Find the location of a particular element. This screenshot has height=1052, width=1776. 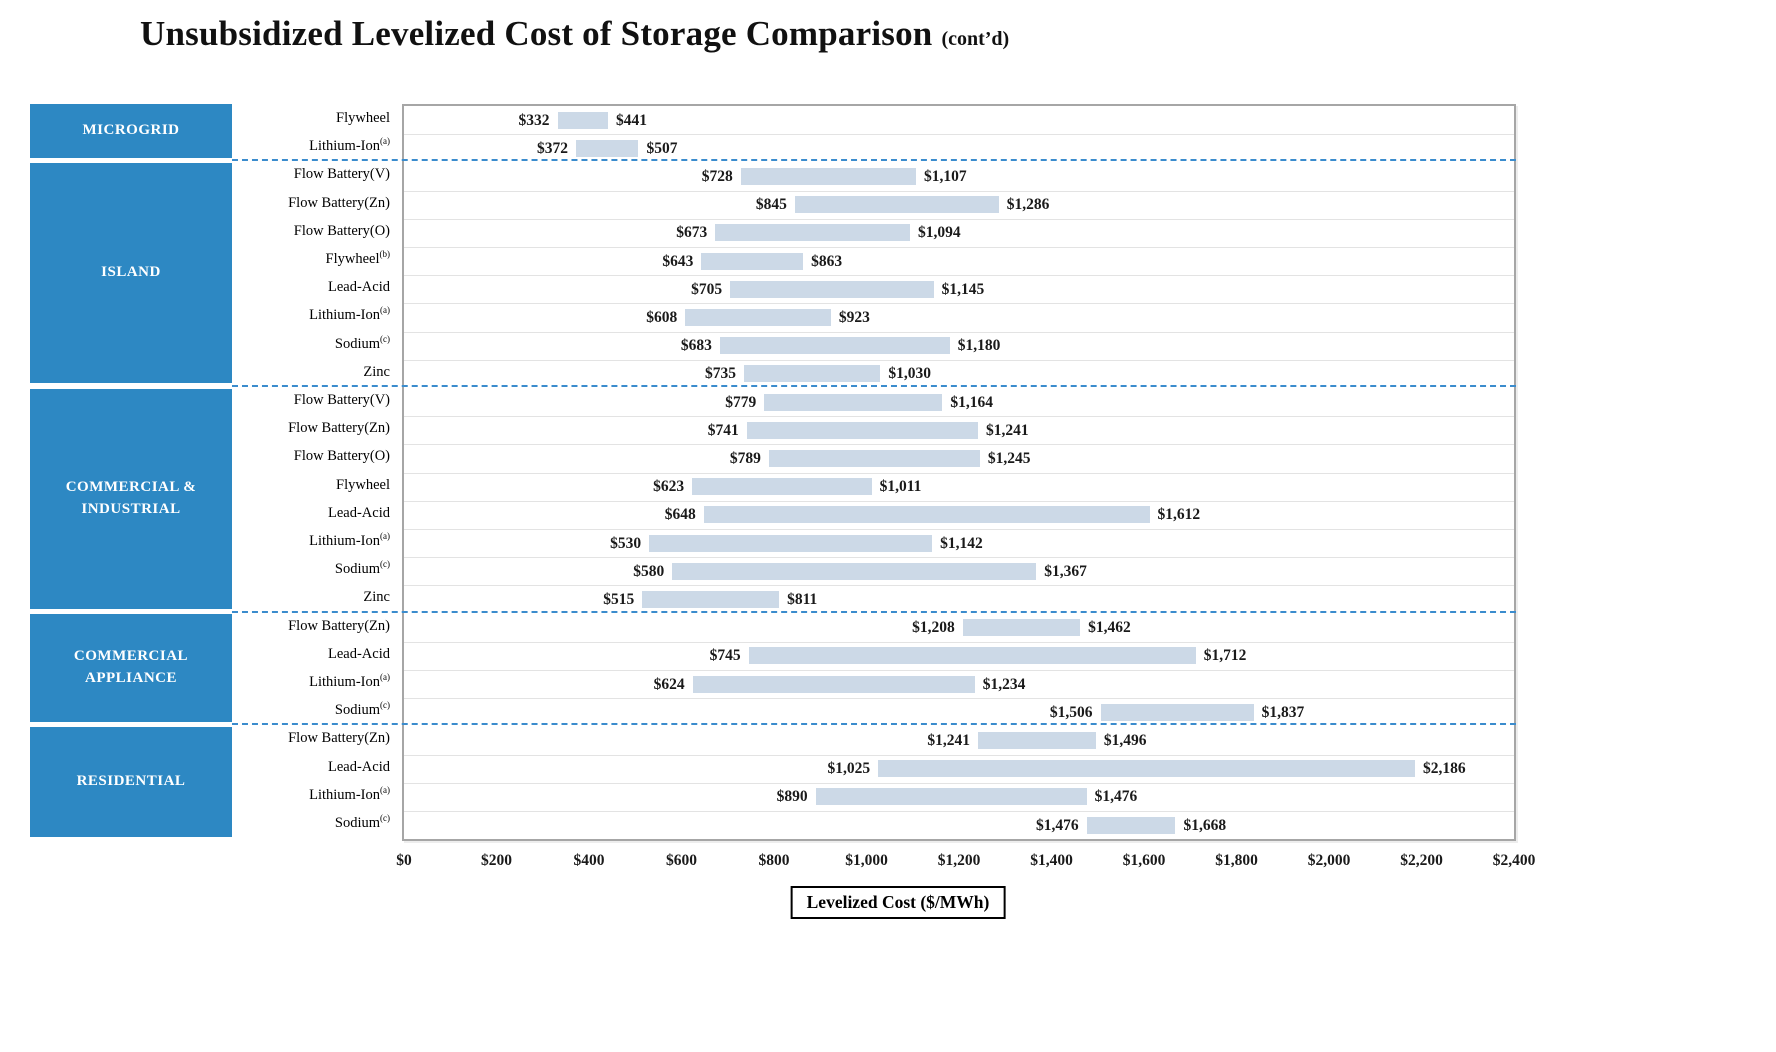

min-value-label: $624 is located at coordinates (669, 684).